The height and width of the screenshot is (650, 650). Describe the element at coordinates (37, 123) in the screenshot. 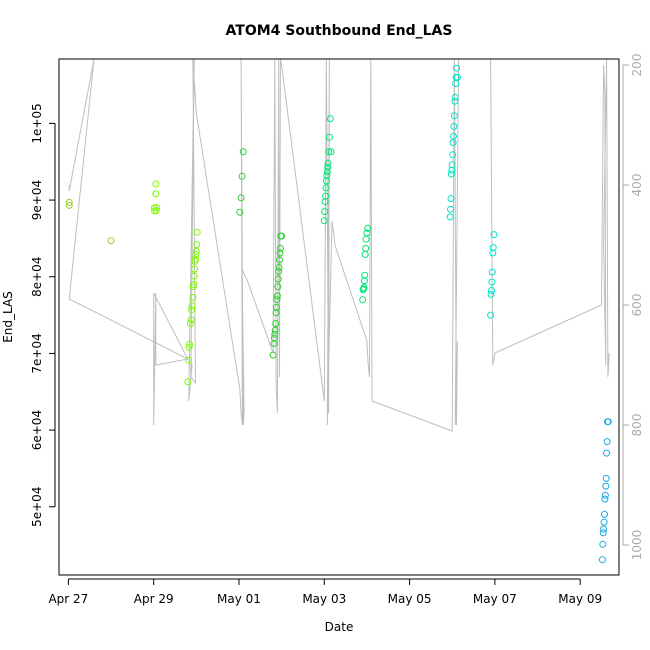

I see `y-tick-label: 1e+05` at that location.